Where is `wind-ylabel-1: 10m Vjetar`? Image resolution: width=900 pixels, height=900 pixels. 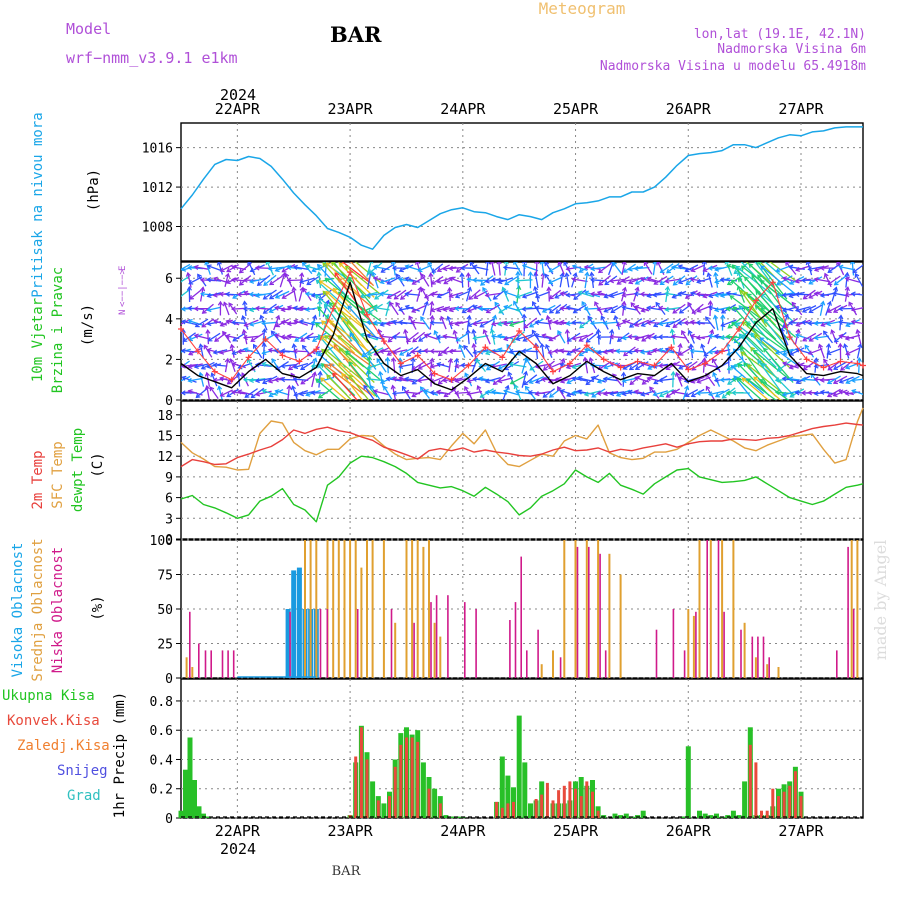
wind-ylabel-1: 10m Vjetar is located at coordinates (38, 340).